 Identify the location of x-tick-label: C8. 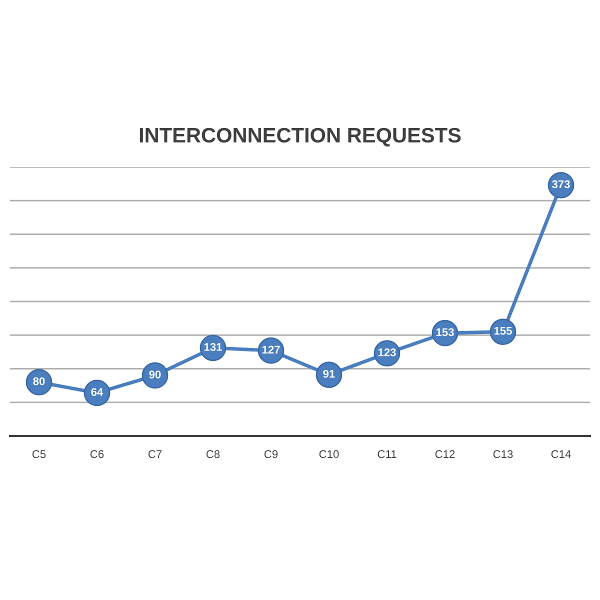
(213, 454).